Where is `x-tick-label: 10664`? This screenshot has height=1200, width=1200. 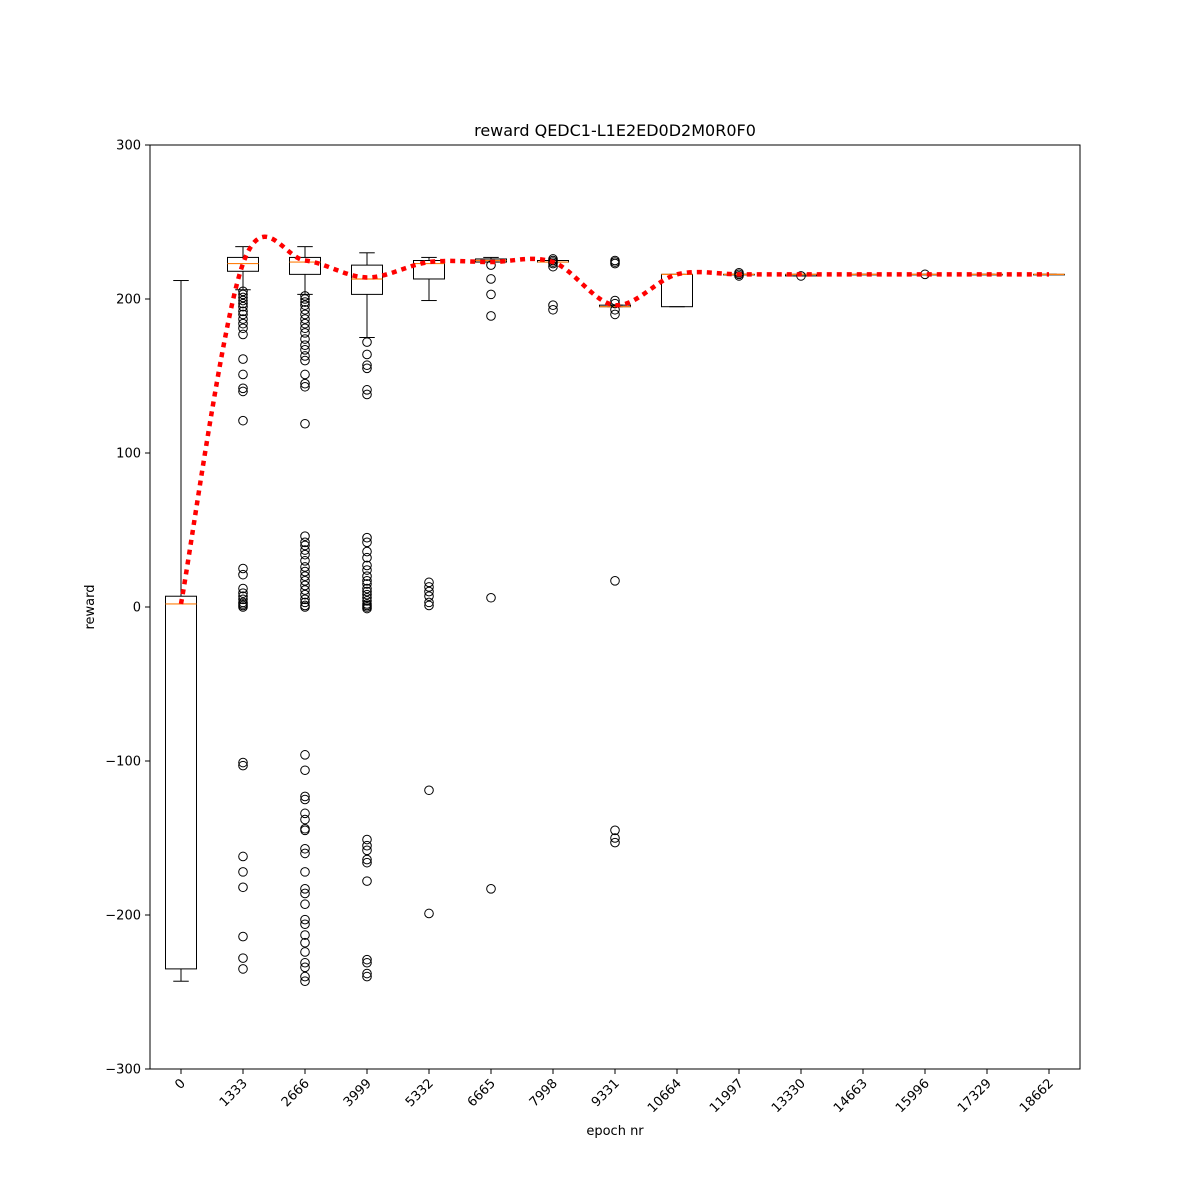 x-tick-label: 10664 is located at coordinates (665, 1096).